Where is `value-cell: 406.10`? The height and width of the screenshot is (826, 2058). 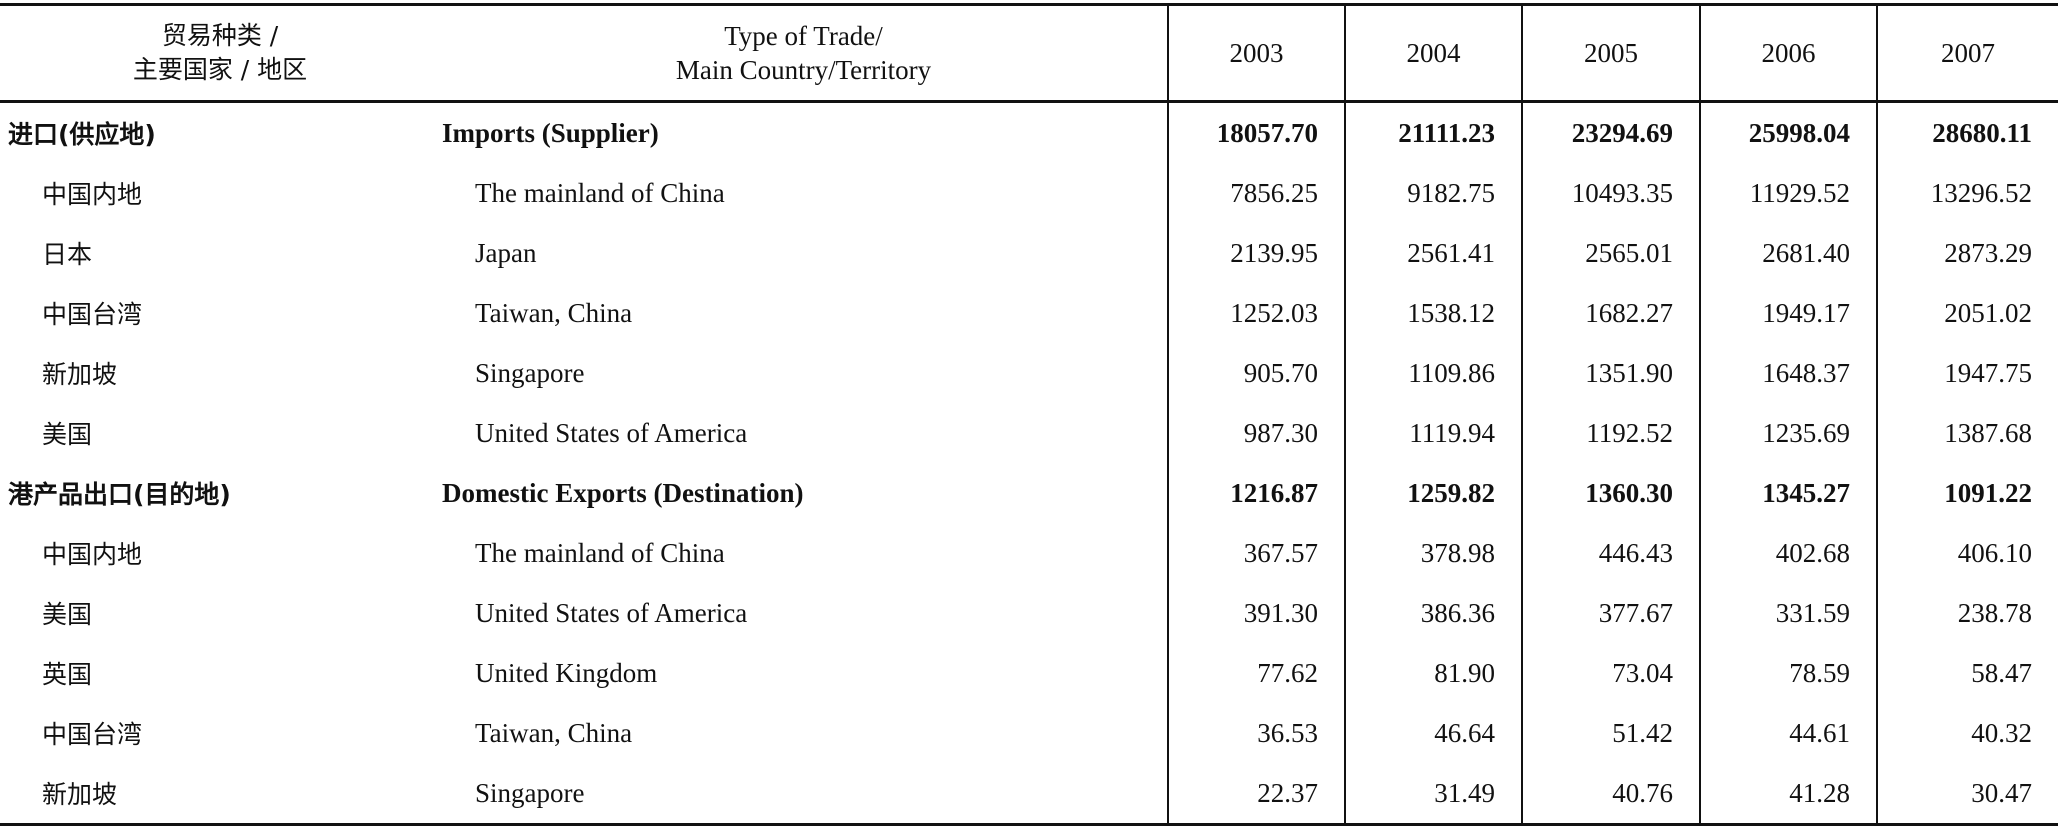
value-cell: 406.10 is located at coordinates (1967, 553).